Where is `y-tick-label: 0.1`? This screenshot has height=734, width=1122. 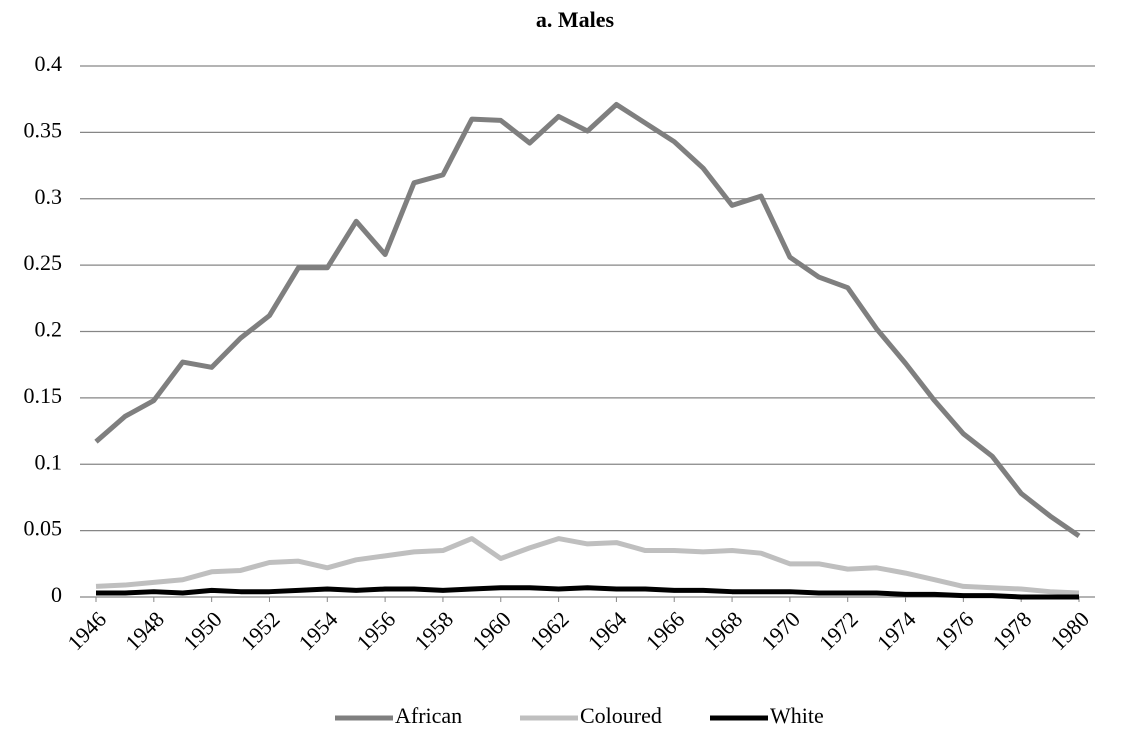 y-tick-label: 0.1 is located at coordinates (49, 461).